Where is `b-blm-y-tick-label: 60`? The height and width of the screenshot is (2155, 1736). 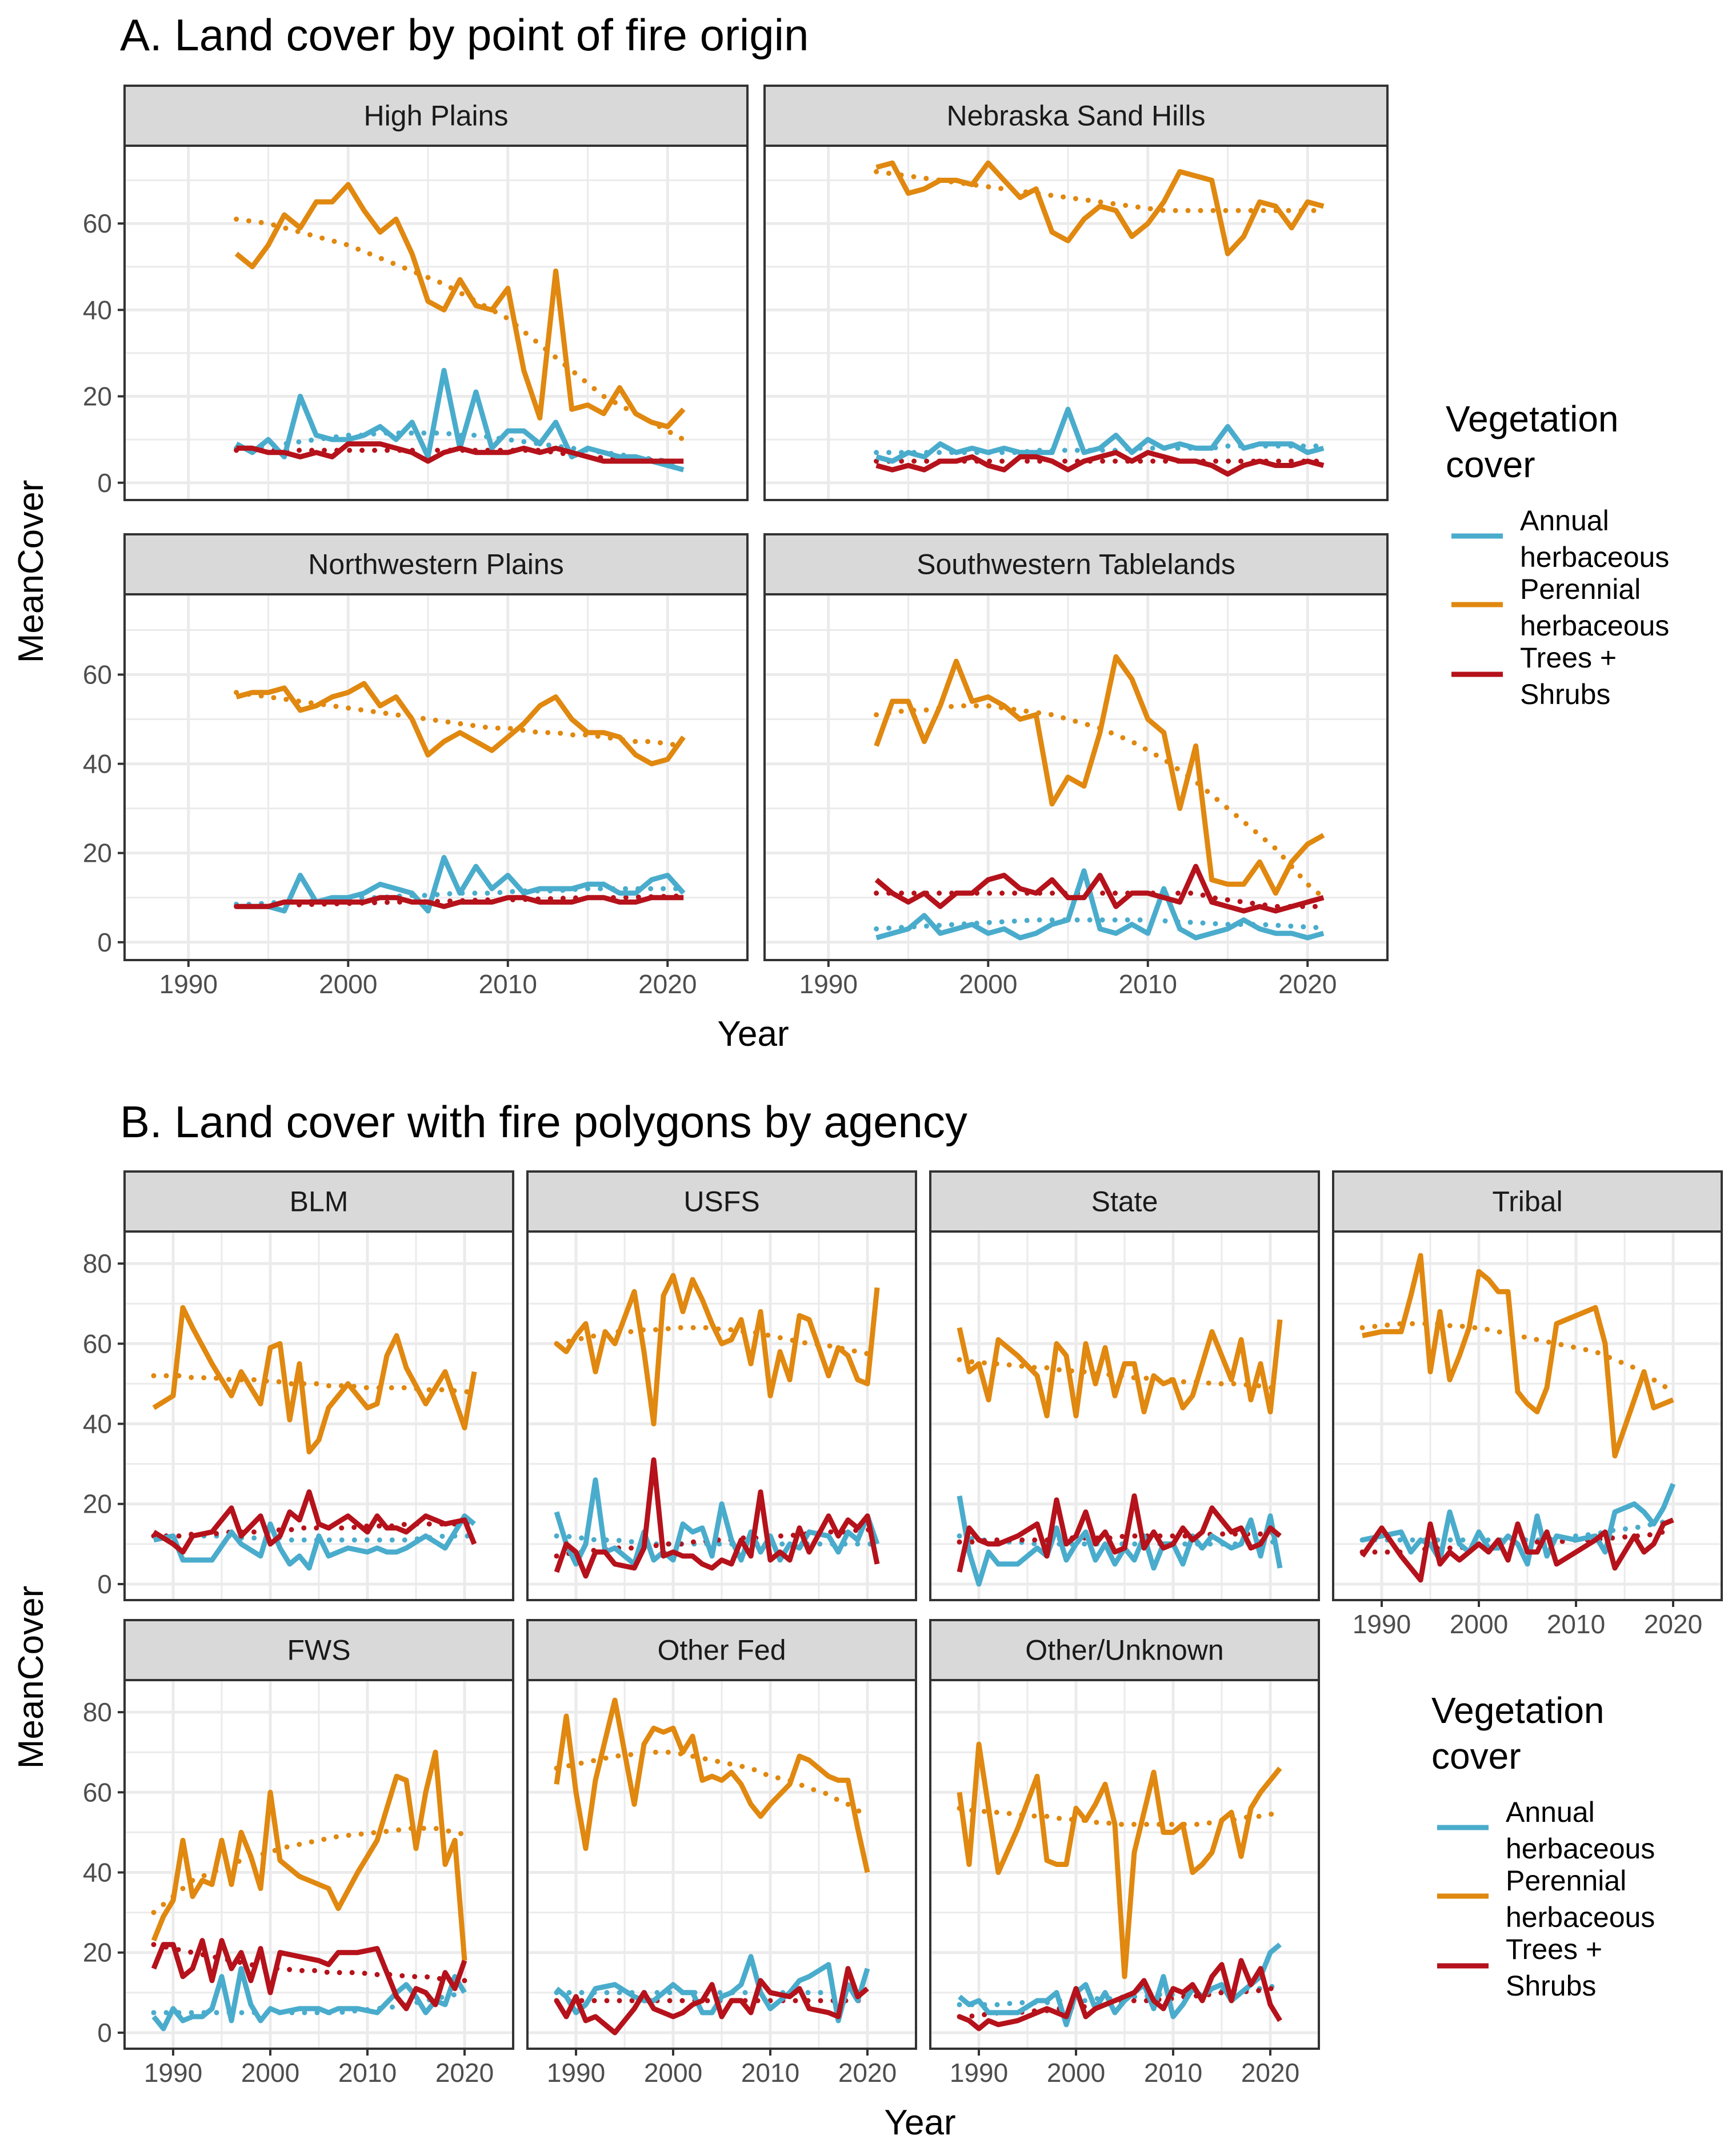
b-blm-y-tick-label: 60 is located at coordinates (97, 1344).